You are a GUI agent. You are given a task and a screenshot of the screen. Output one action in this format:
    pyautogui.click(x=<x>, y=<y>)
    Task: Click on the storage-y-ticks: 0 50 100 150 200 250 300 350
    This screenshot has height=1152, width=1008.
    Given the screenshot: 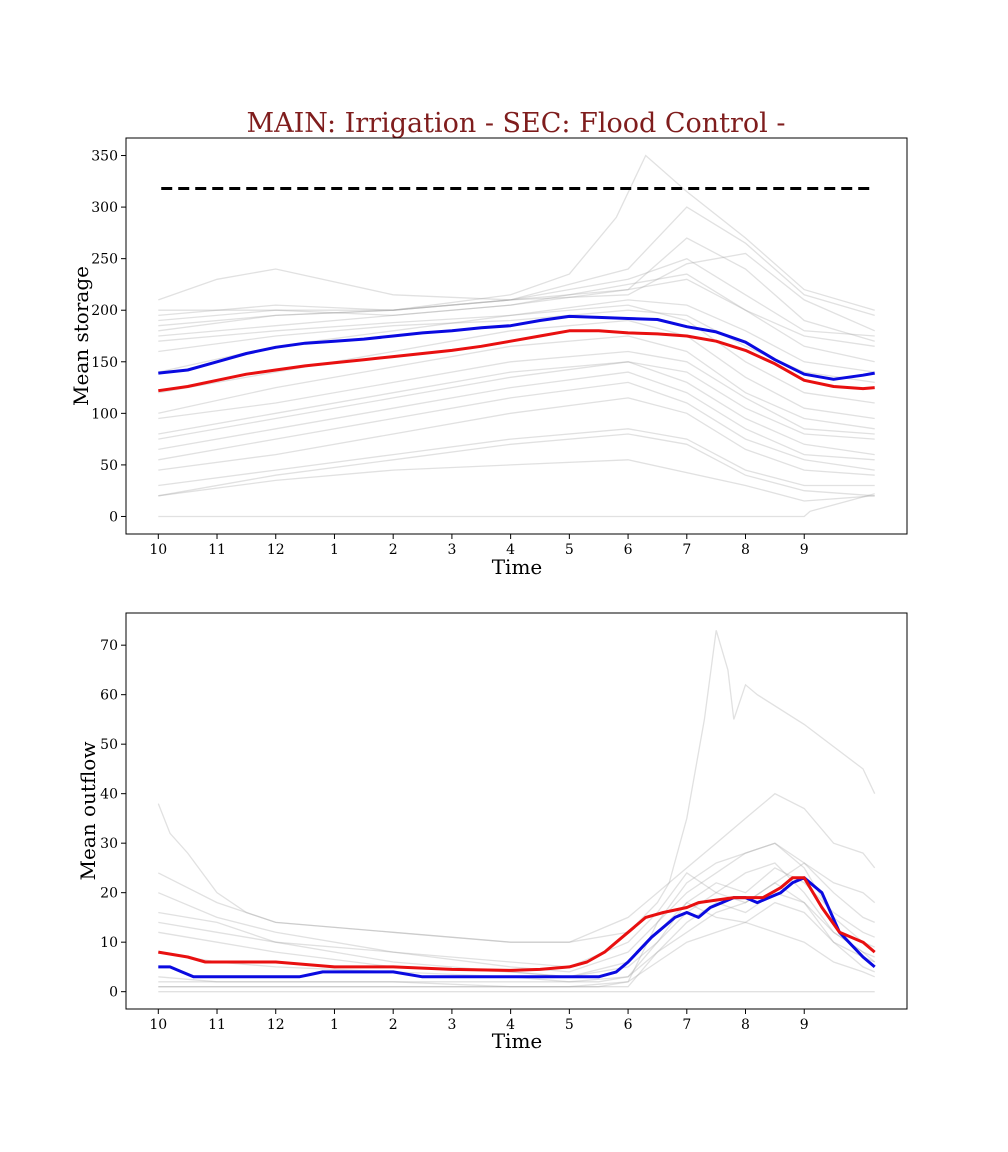 What is the action you would take?
    pyautogui.click(x=108, y=337)
    